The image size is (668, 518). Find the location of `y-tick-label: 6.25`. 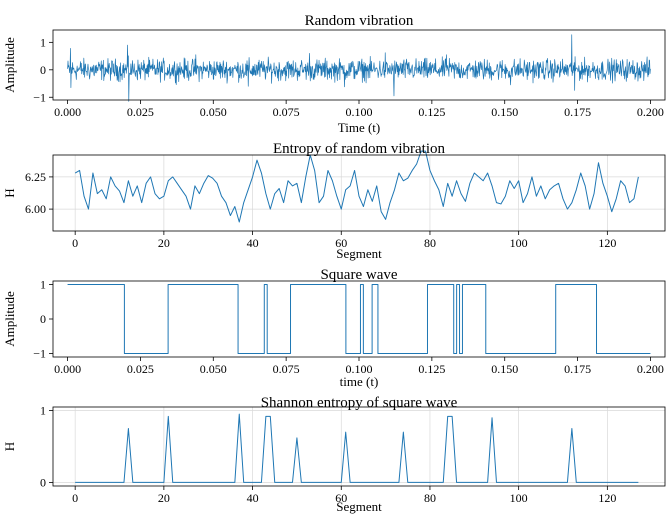

y-tick-label: 6.25 is located at coordinates (35, 177).